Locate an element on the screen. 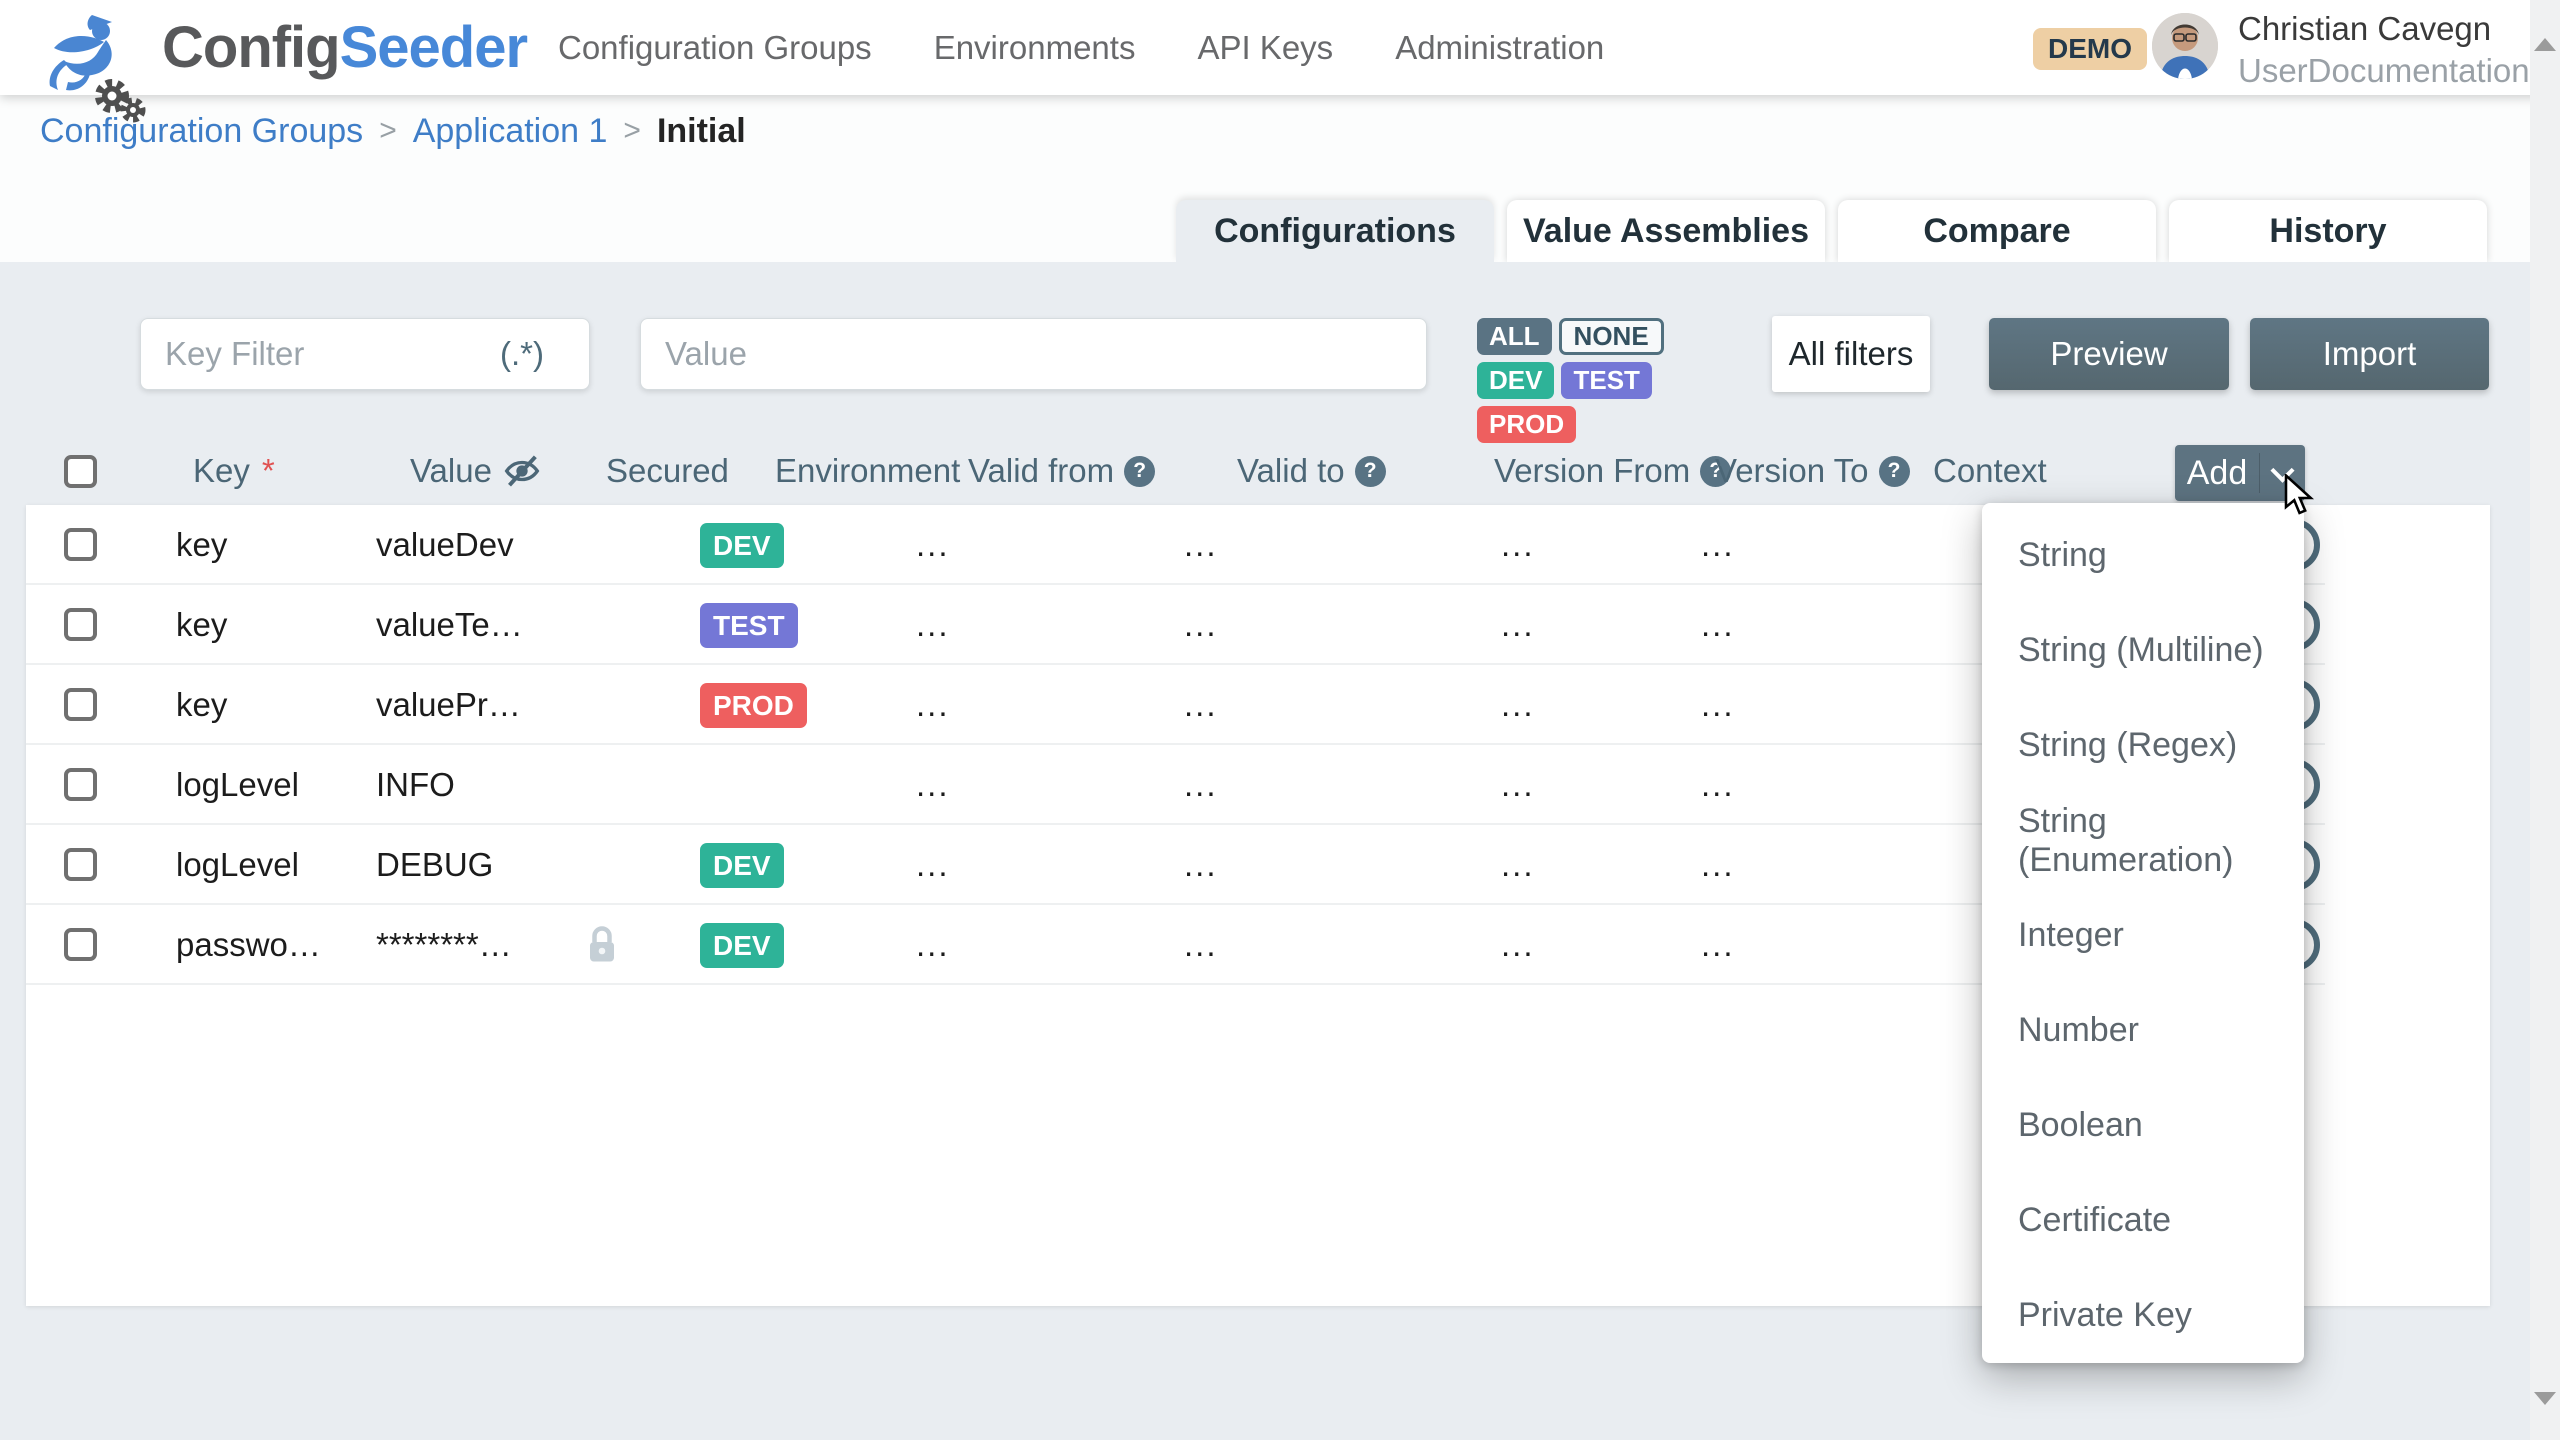 The height and width of the screenshot is (1440, 2560). column-label: Value is located at coordinates (451, 470).